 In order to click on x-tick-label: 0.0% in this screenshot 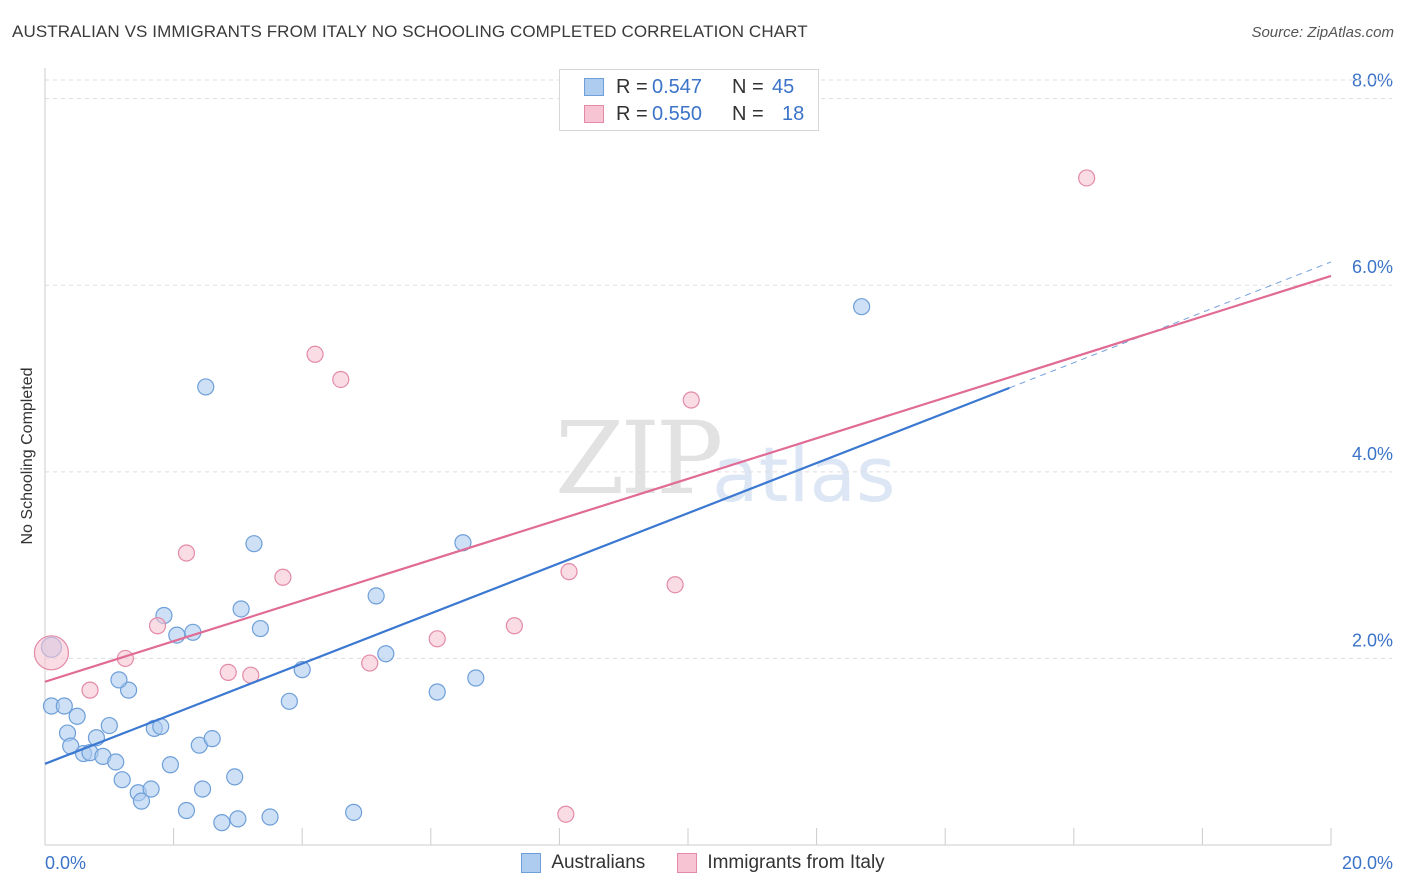, I will do `click(65, 863)`.